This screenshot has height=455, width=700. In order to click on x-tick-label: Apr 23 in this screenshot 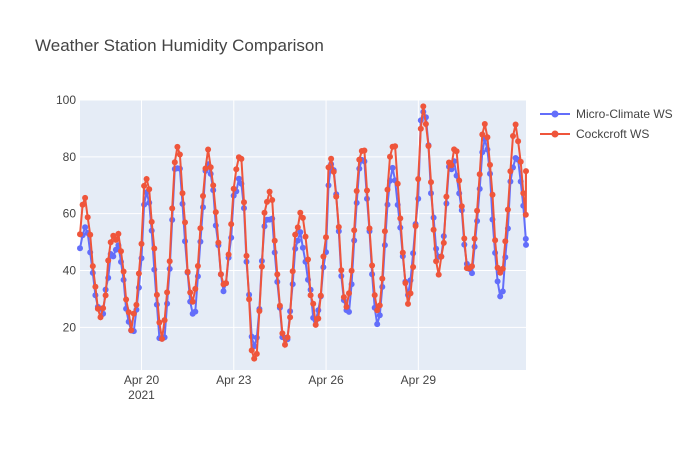, I will do `click(234, 380)`.